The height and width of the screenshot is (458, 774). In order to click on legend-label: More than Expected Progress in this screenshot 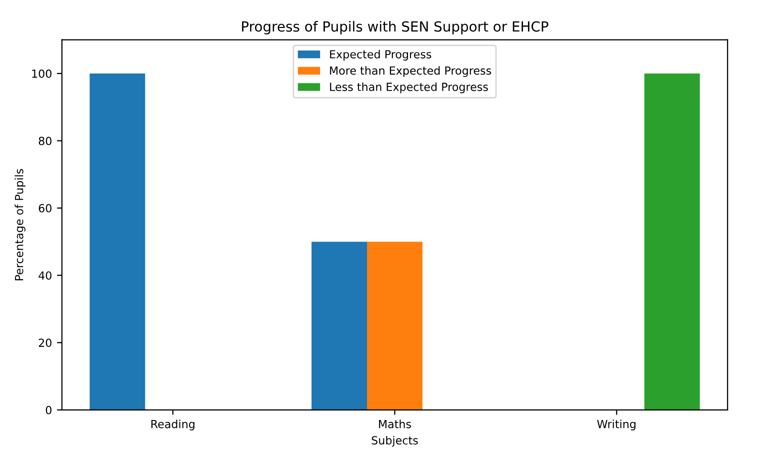, I will do `click(411, 71)`.